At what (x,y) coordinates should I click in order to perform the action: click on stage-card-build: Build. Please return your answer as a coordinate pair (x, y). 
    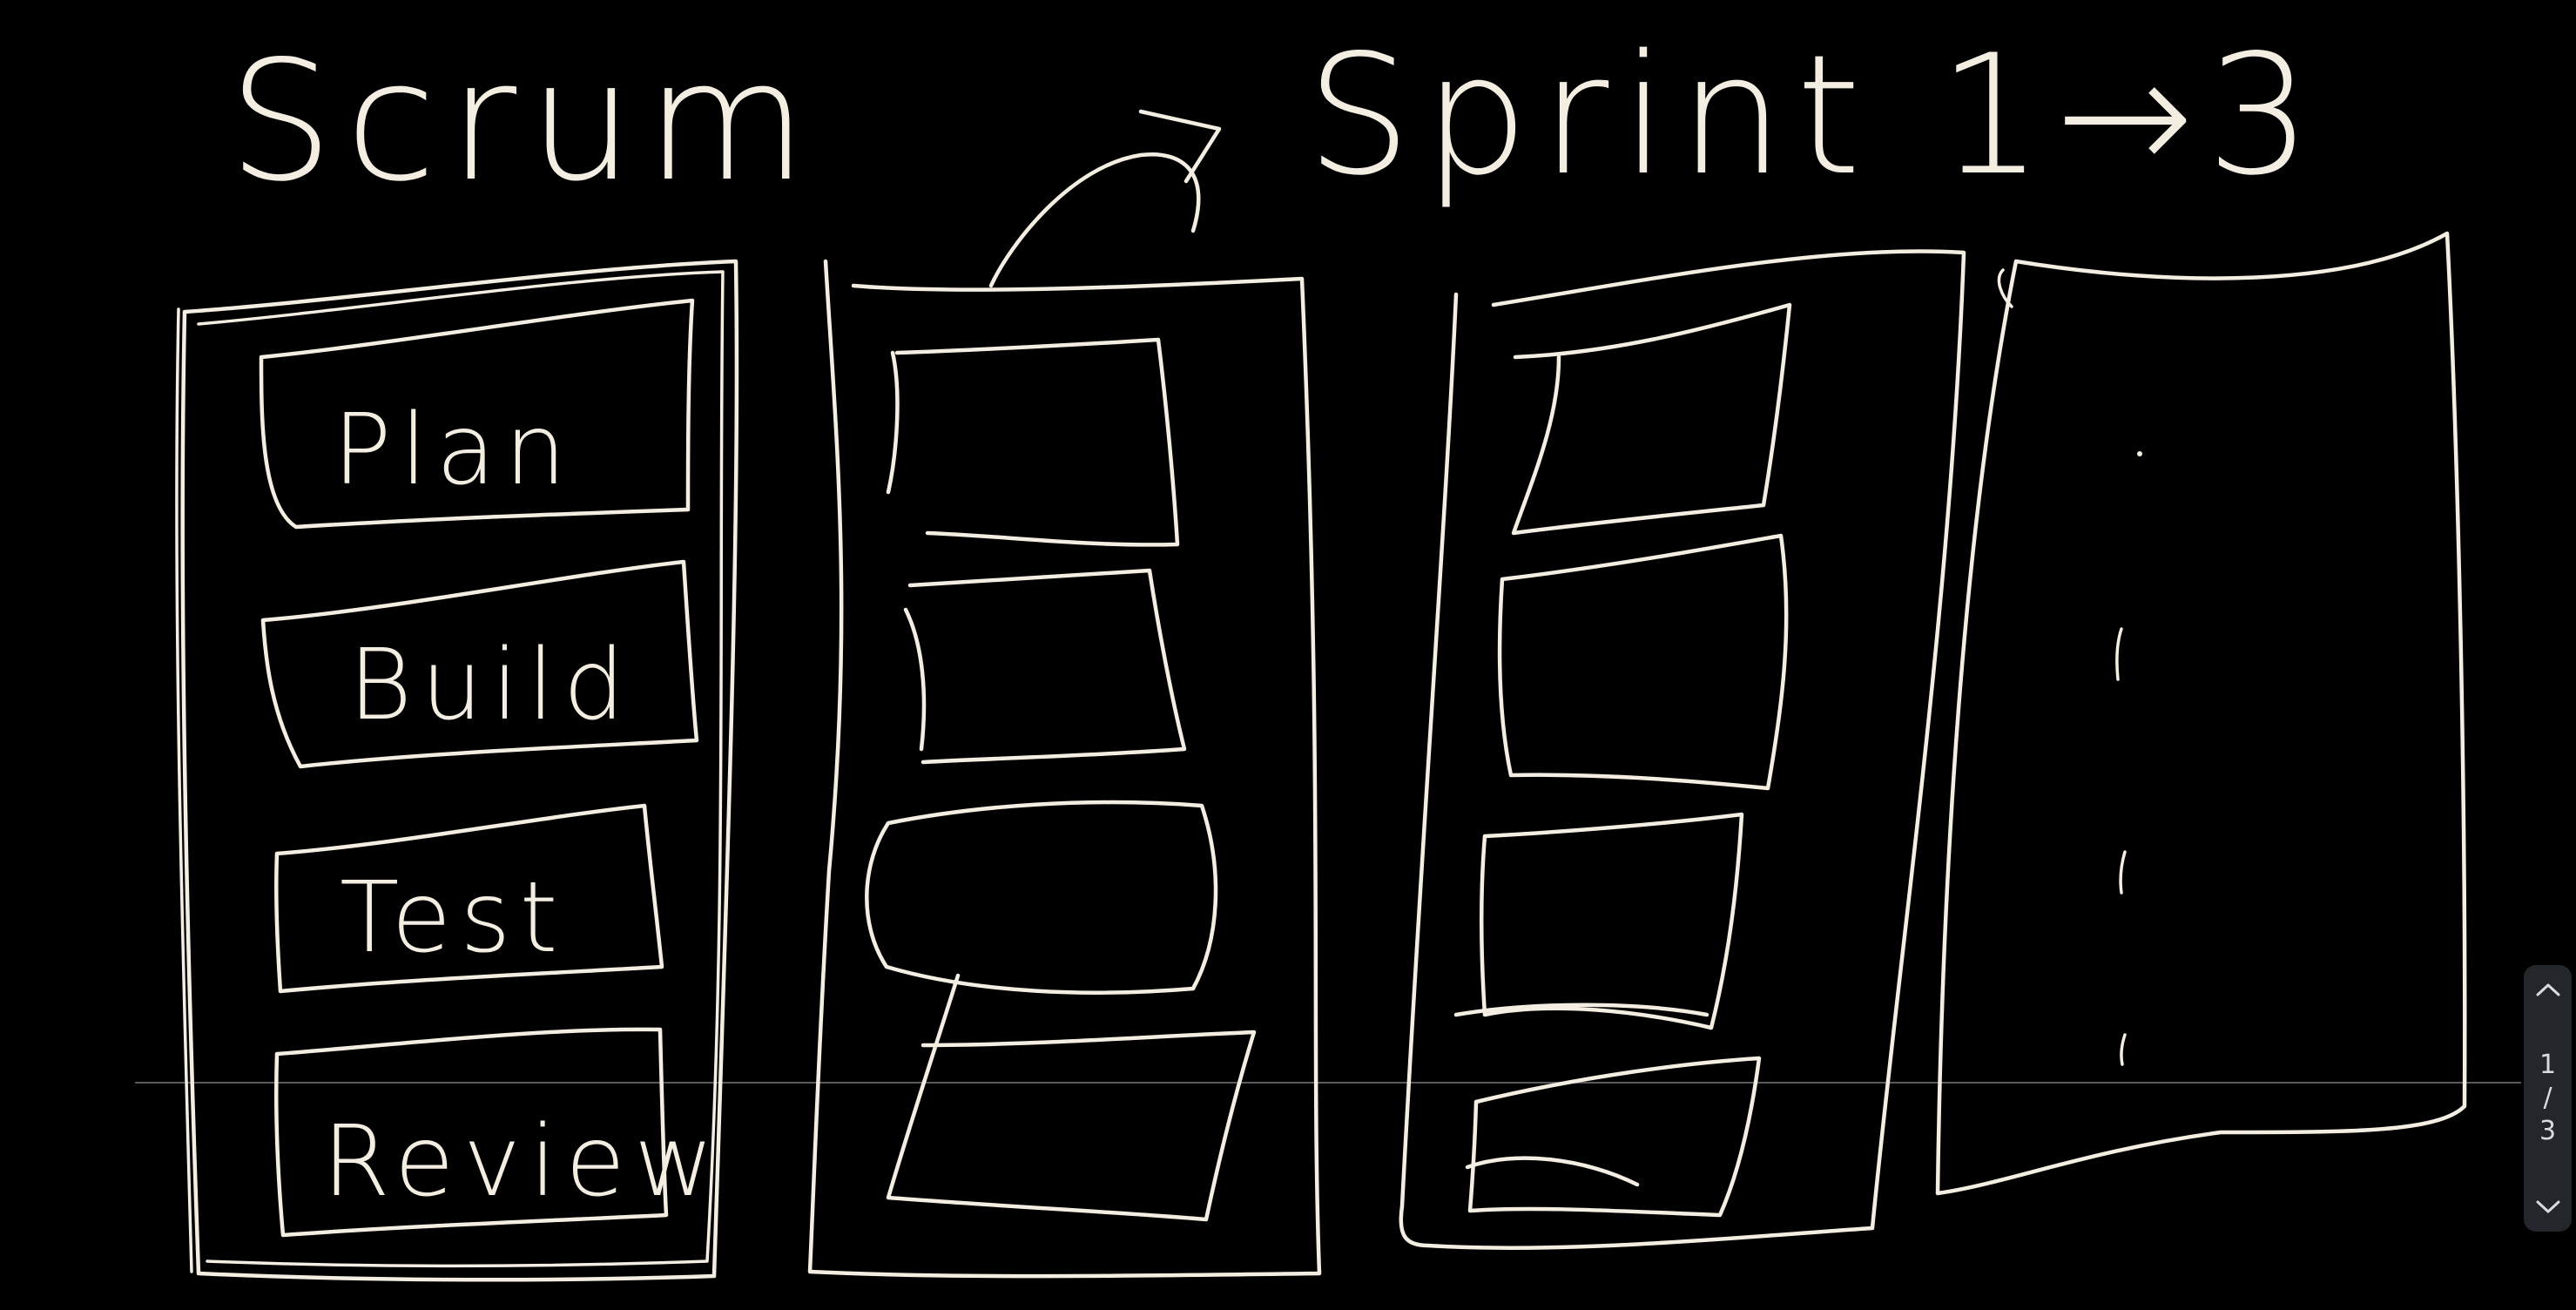
    Looking at the image, I should click on (480, 664).